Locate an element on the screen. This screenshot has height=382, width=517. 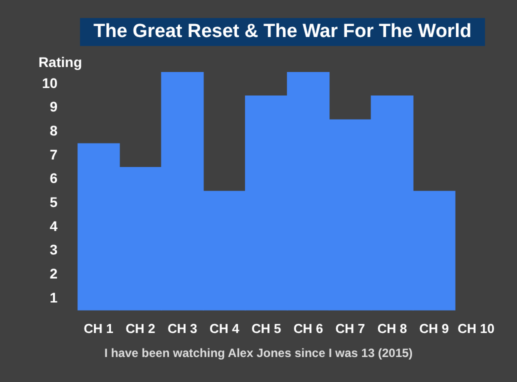
y-tick-label: 1 is located at coordinates (54, 297).